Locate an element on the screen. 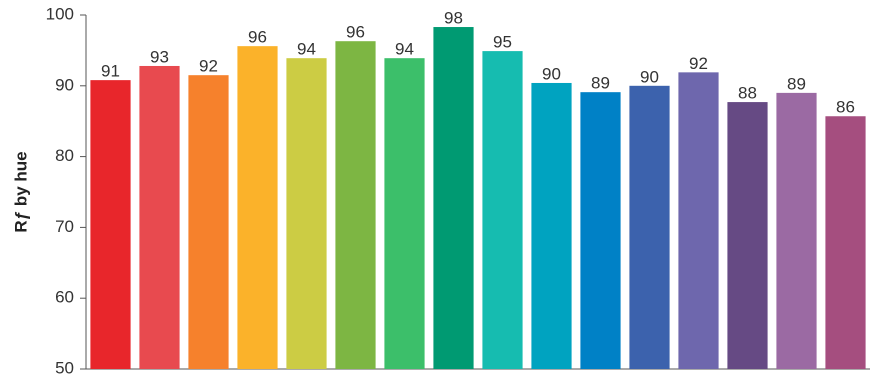 Image resolution: width=880 pixels, height=376 pixels. y-tick-label: 50 is located at coordinates (64, 367).